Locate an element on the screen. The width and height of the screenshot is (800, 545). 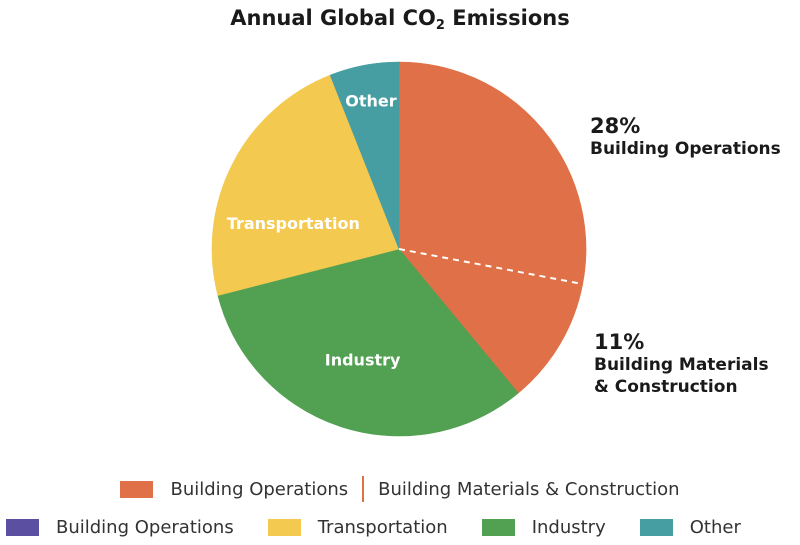
pie-slice-building-materials-and-construction is located at coordinates (491, 321).